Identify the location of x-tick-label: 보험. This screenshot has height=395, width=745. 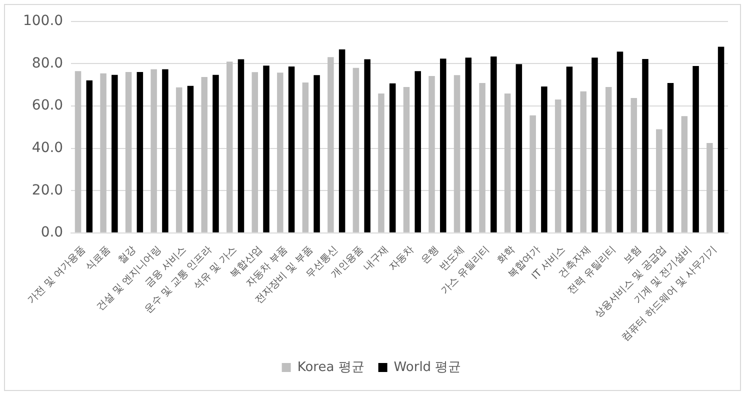
(633, 255).